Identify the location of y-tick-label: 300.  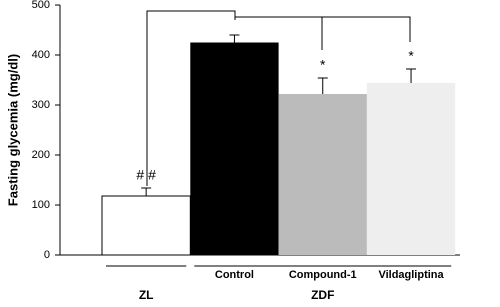
(41, 105).